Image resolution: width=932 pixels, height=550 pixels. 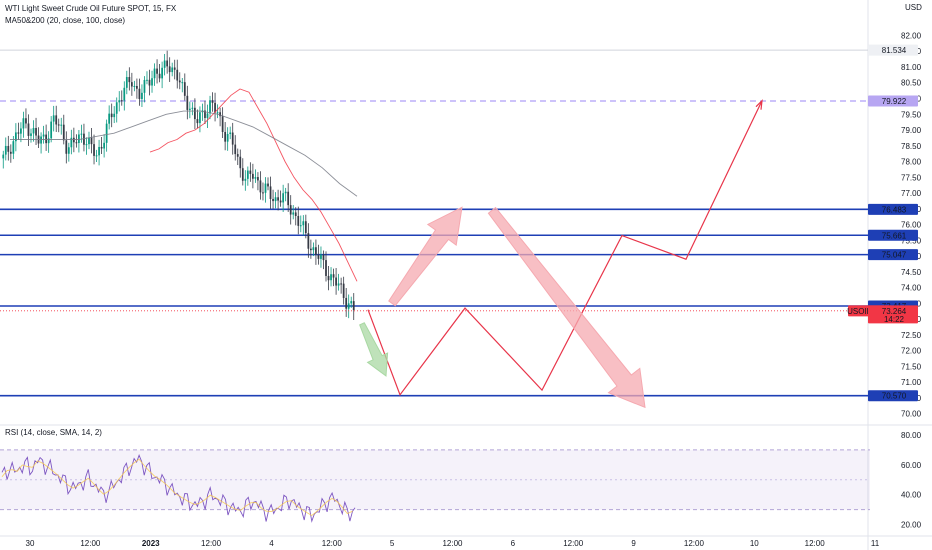 I want to click on price-tick-label: 76.00, so click(x=911, y=225).